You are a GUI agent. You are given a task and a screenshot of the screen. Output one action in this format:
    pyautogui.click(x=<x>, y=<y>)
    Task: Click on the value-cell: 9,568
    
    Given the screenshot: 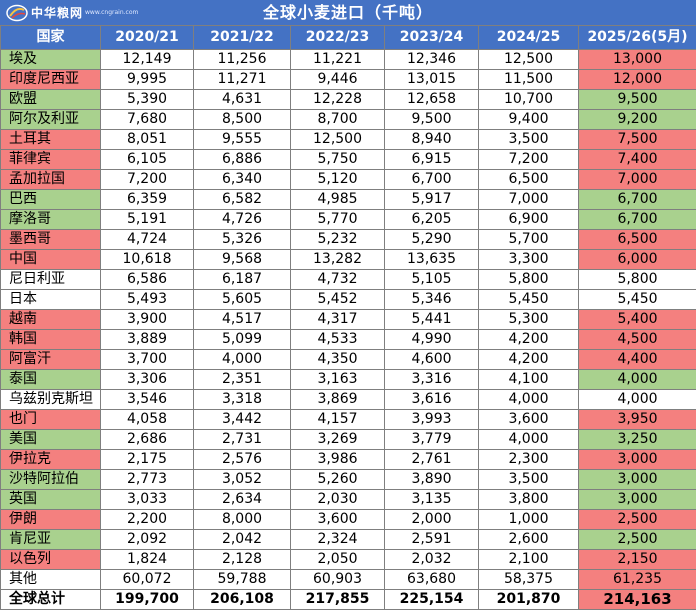 What is the action you would take?
    pyautogui.click(x=242, y=259)
    